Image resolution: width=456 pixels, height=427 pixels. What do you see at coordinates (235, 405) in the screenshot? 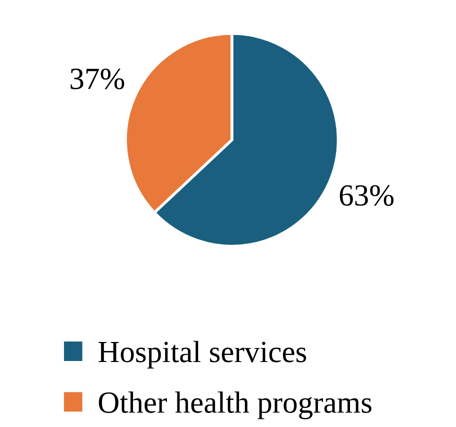
I see `legend-label: Other health programs` at bounding box center [235, 405].